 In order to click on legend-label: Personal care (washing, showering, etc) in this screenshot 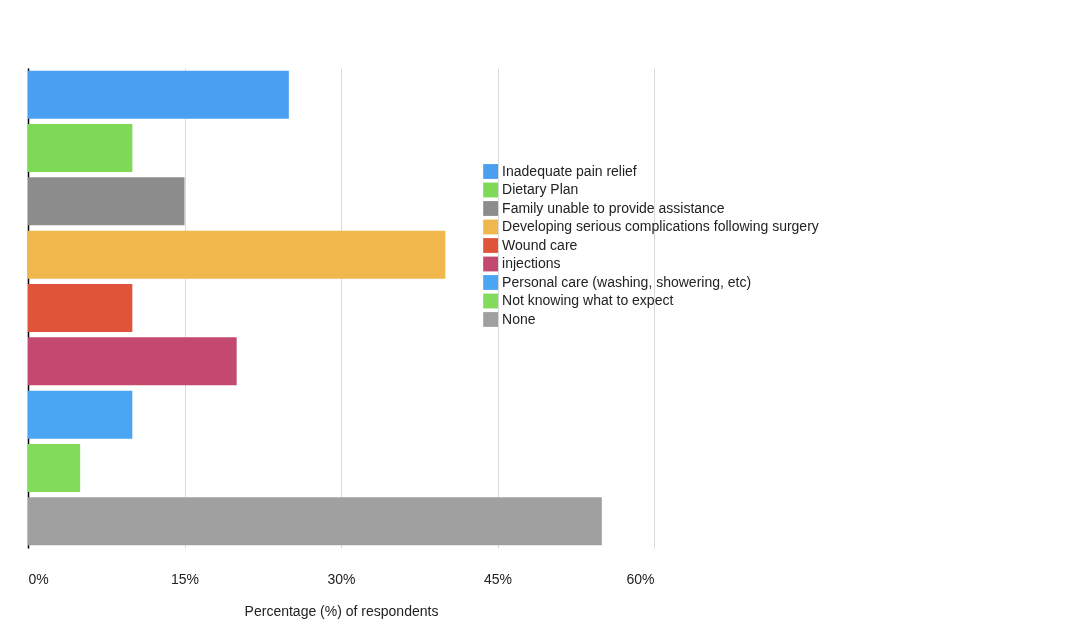, I will do `click(627, 281)`.